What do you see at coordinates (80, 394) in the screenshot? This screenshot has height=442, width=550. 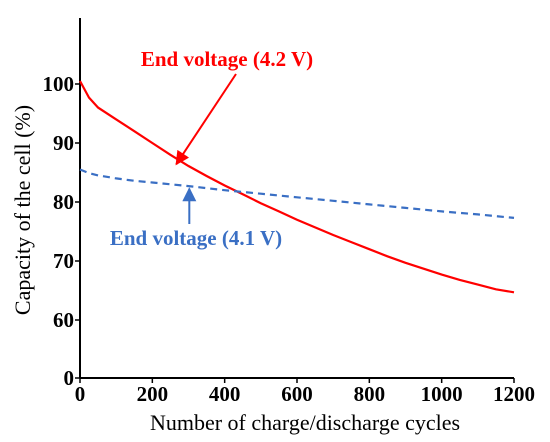 I see `x-tick-label: 0` at bounding box center [80, 394].